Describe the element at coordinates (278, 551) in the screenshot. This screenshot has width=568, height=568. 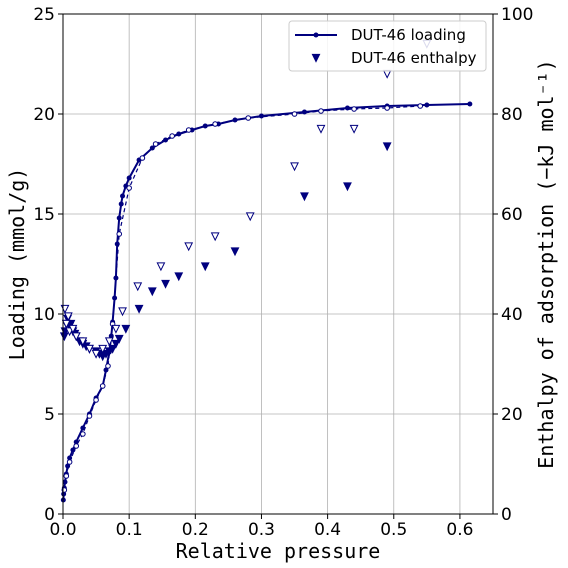
I see `x-axis-label: Relative pressure` at that location.